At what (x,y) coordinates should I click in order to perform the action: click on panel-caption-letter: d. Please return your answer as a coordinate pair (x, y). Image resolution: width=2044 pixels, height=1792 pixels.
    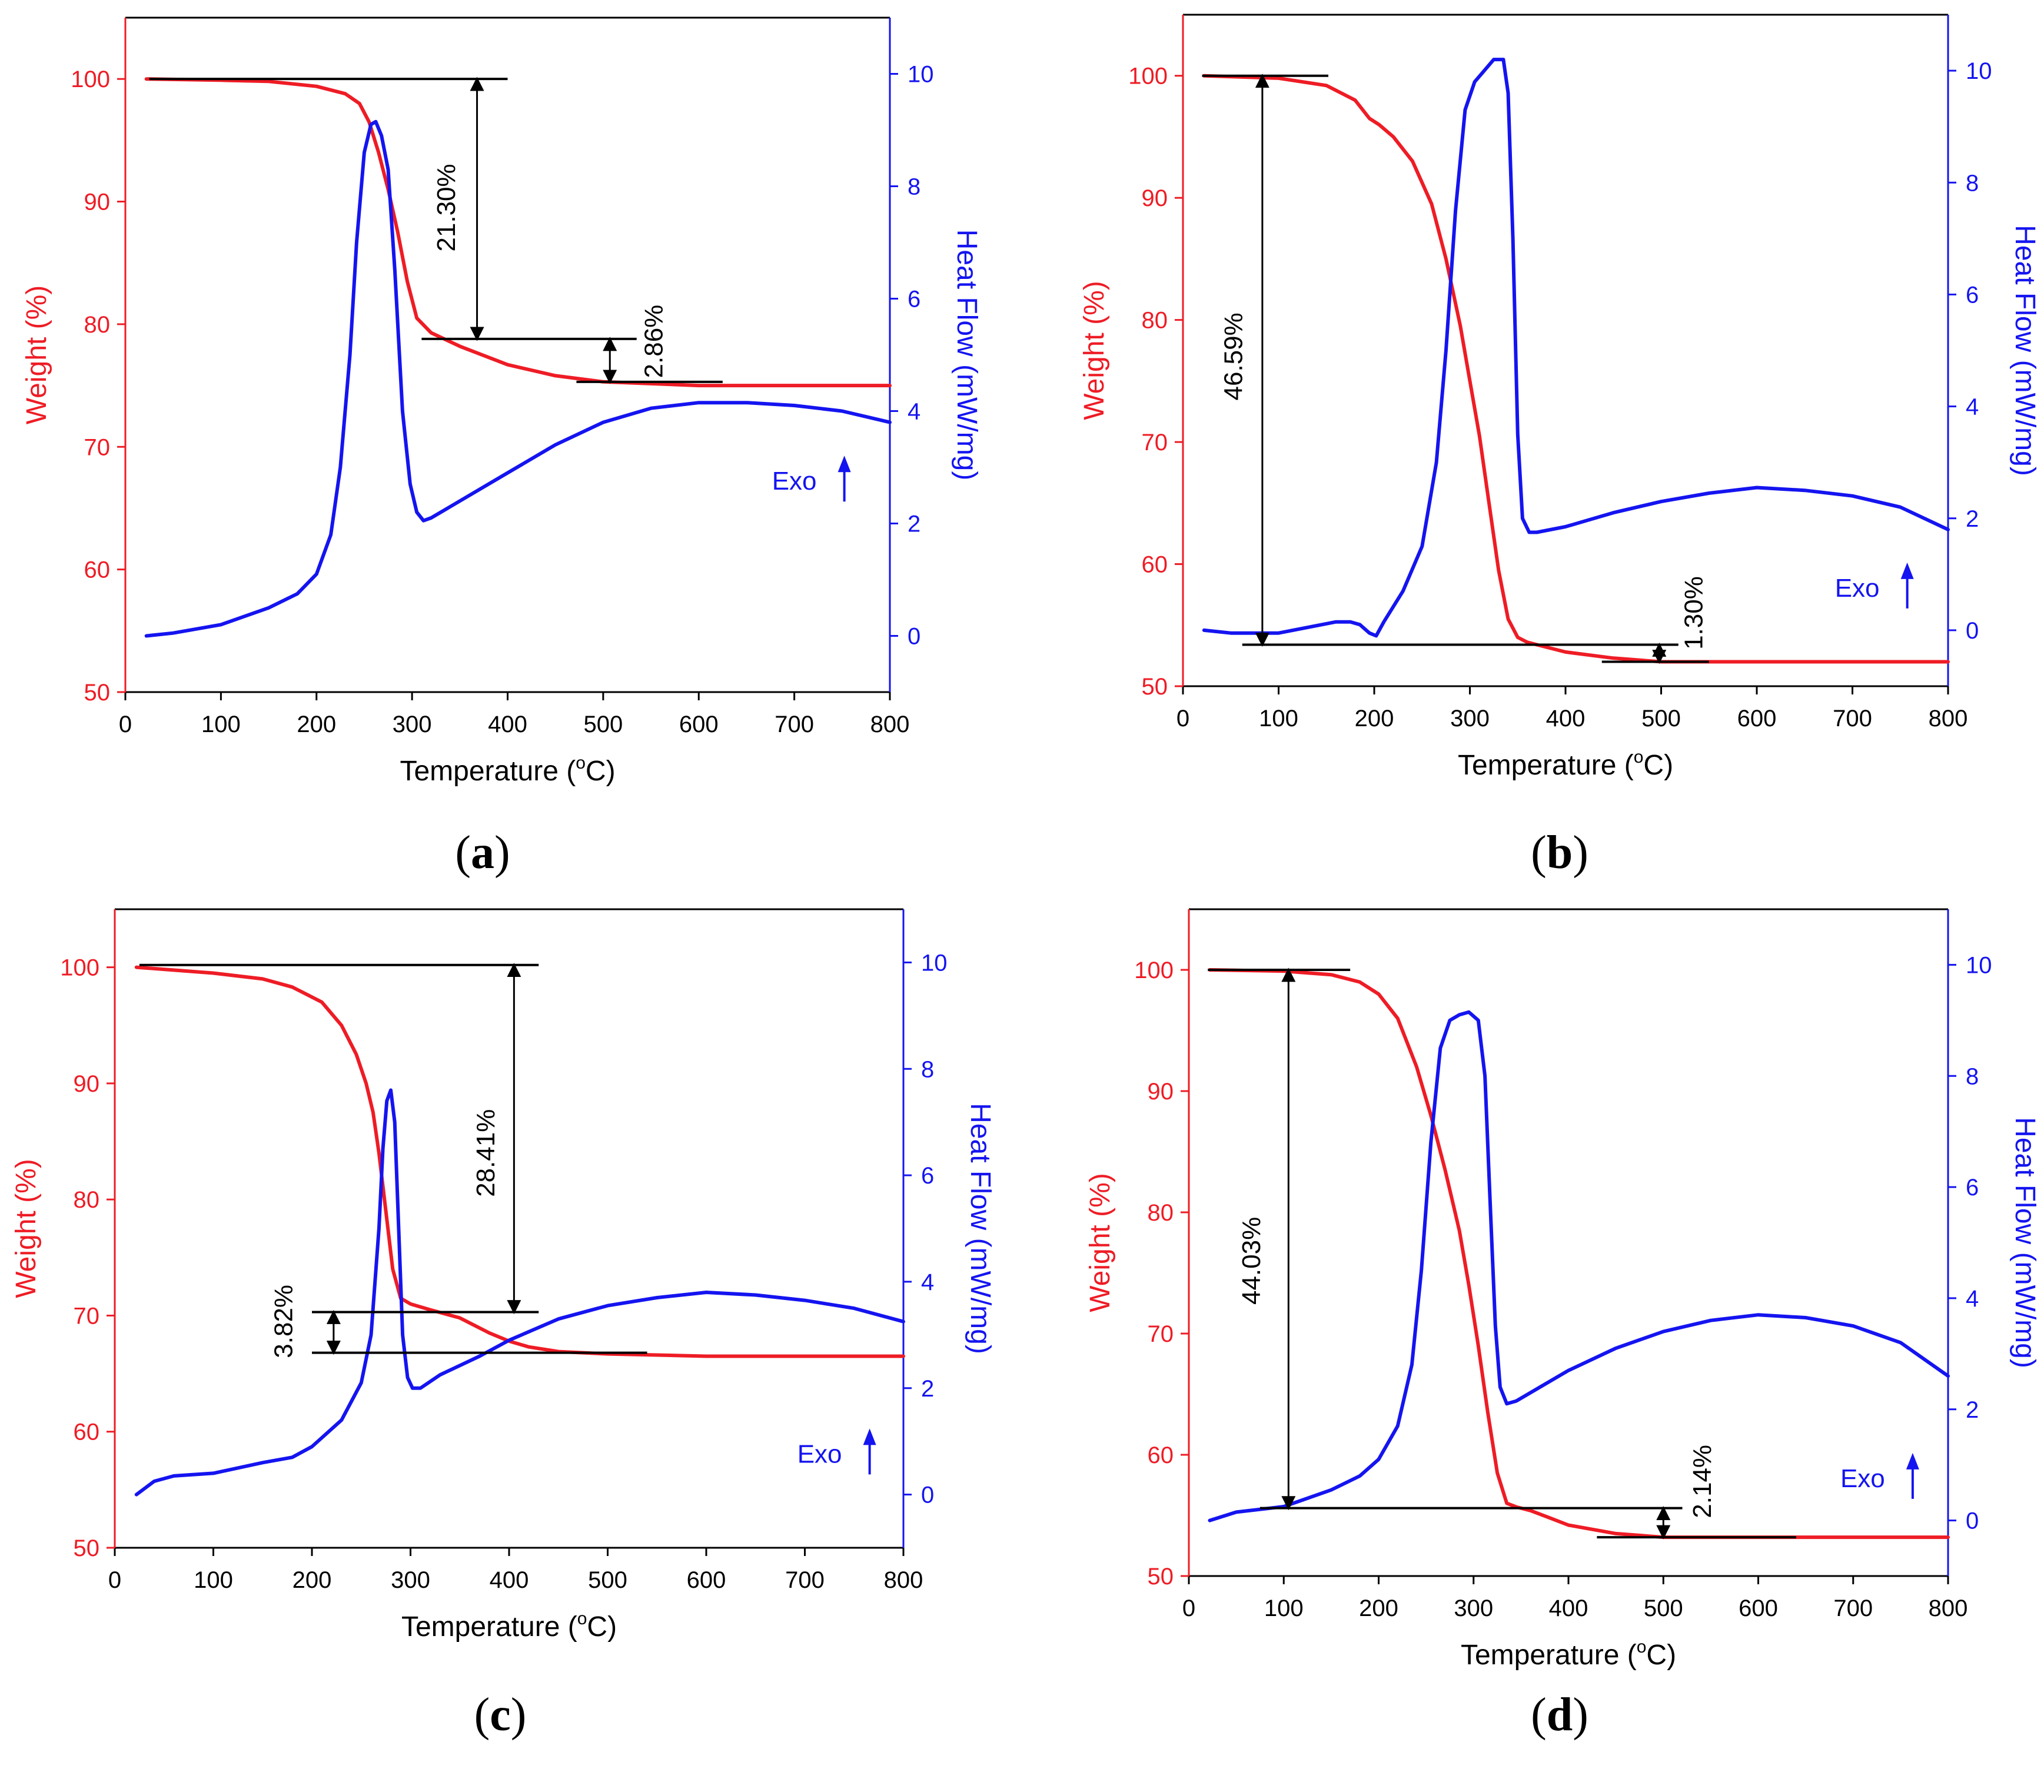
    Looking at the image, I should click on (1560, 1715).